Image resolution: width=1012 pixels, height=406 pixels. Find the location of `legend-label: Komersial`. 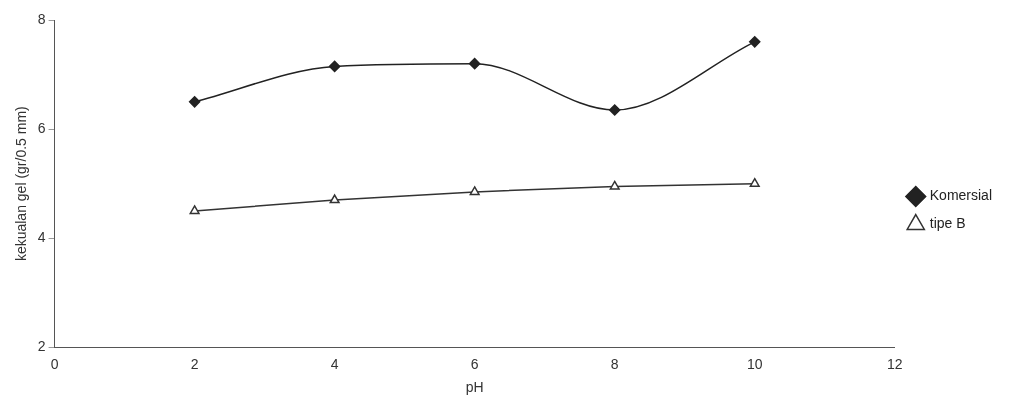

legend-label: Komersial is located at coordinates (961, 195).